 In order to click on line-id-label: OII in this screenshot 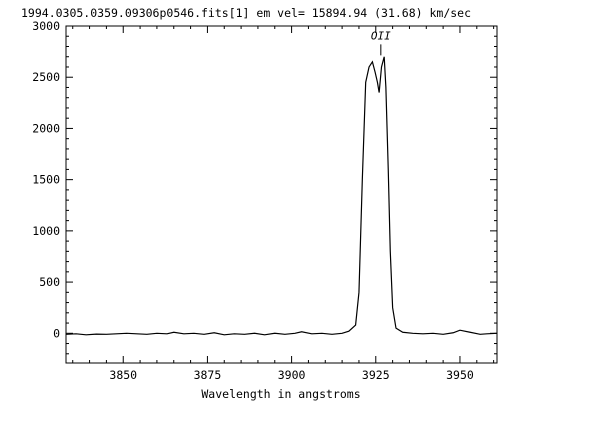, I will do `click(381, 35)`.